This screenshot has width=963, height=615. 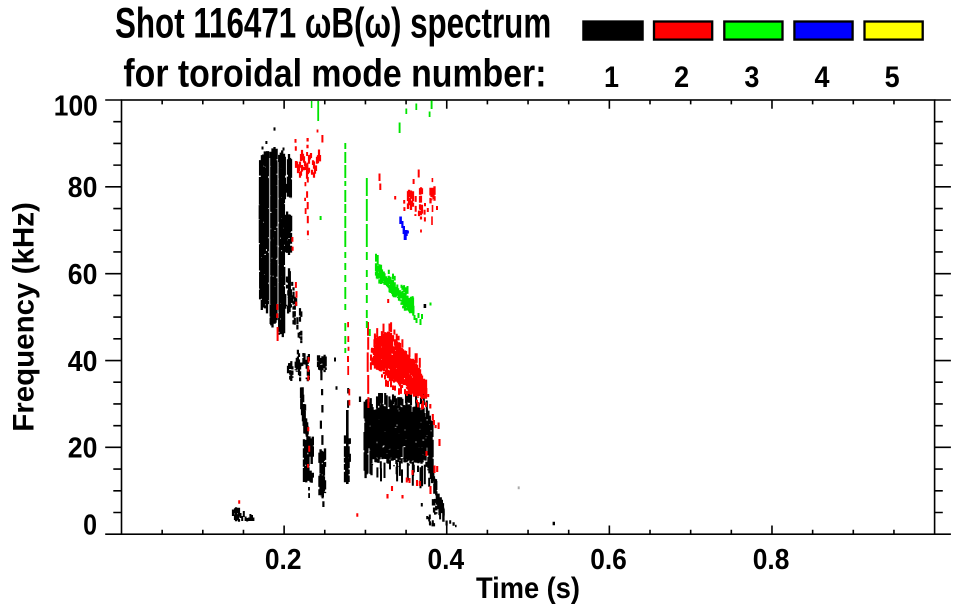 What do you see at coordinates (90, 526) in the screenshot?
I see `svg-text: 0` at bounding box center [90, 526].